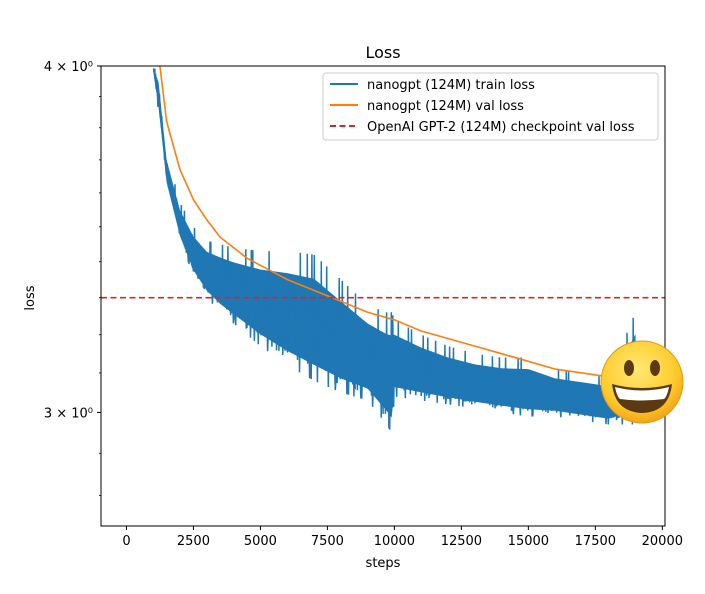  What do you see at coordinates (528, 541) in the screenshot?
I see `x-tick-label: 15000` at bounding box center [528, 541].